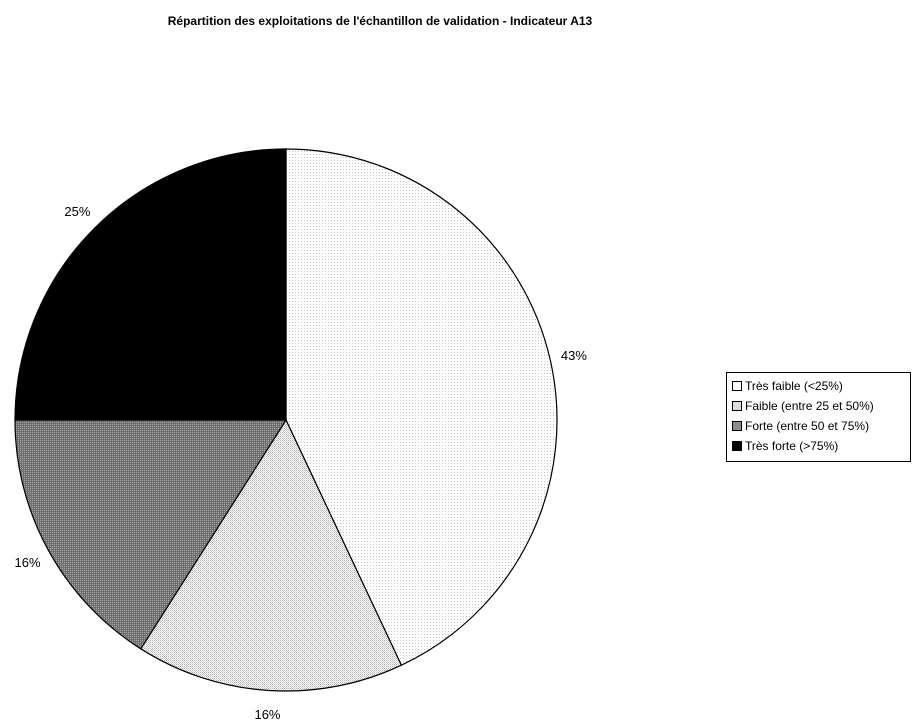 The height and width of the screenshot is (722, 915). Describe the element at coordinates (794, 386) in the screenshot. I see `legend-label: Très faible (<25%)` at that location.